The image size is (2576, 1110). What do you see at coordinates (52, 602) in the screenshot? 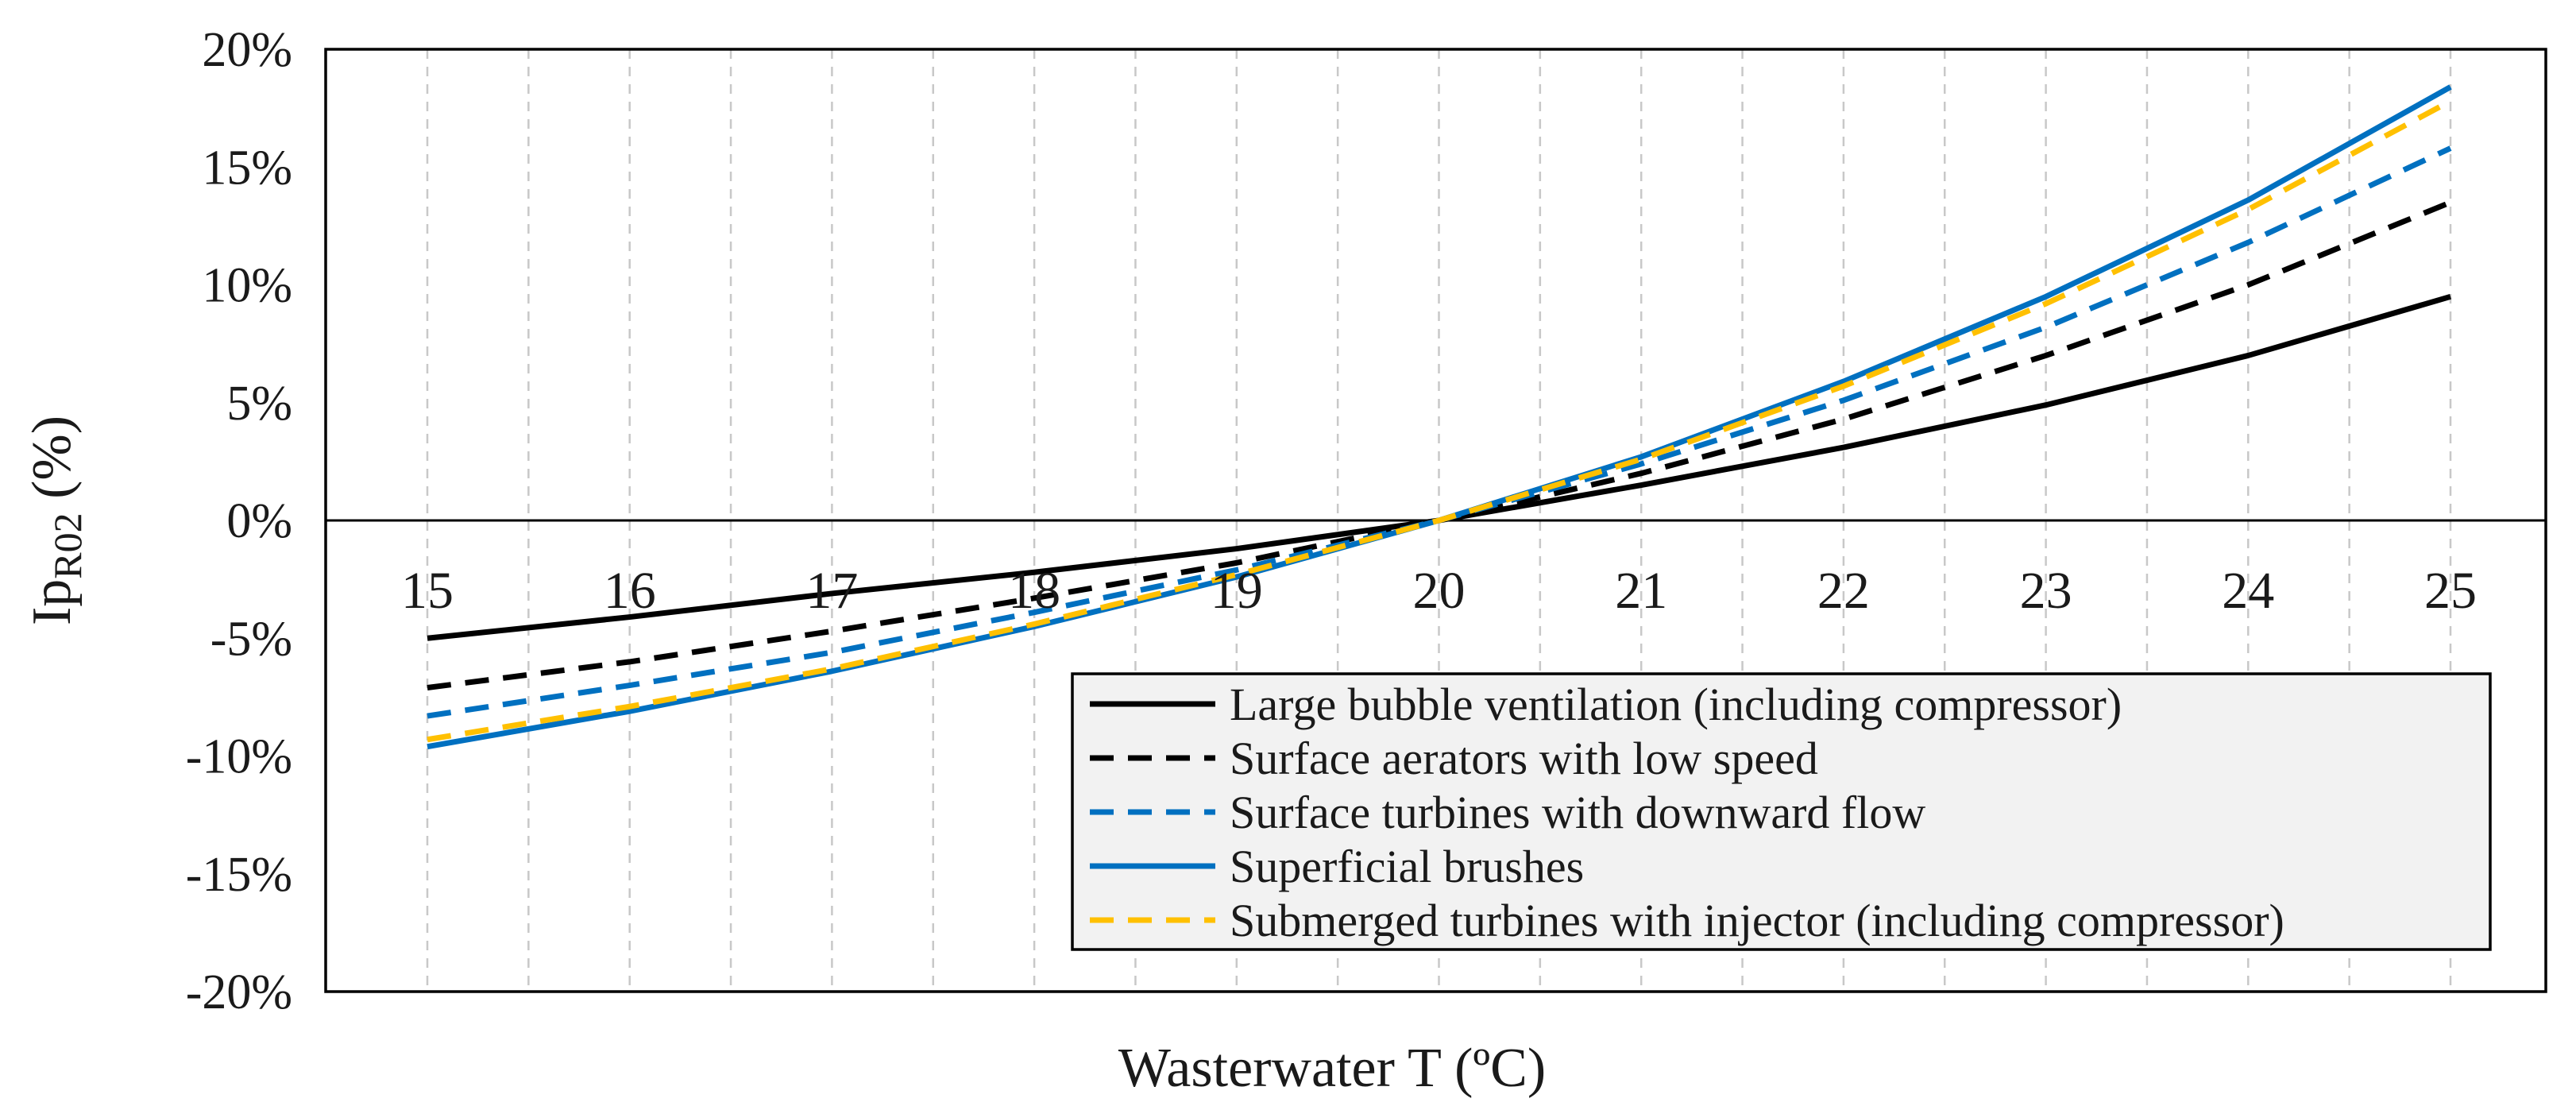
I see `y-axis-title-main: Ip` at bounding box center [52, 602].